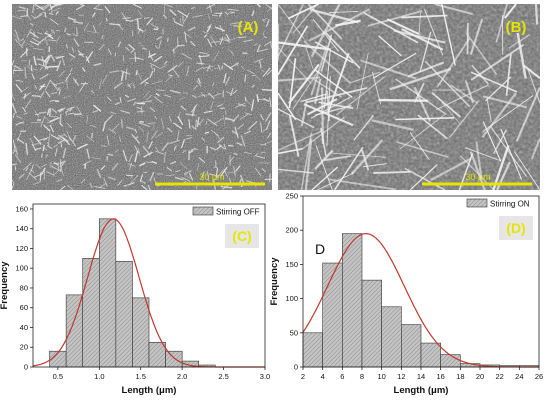 This screenshot has width=550, height=401. What do you see at coordinates (24, 327) in the screenshot?
I see `y-tick-label: 40` at bounding box center [24, 327].